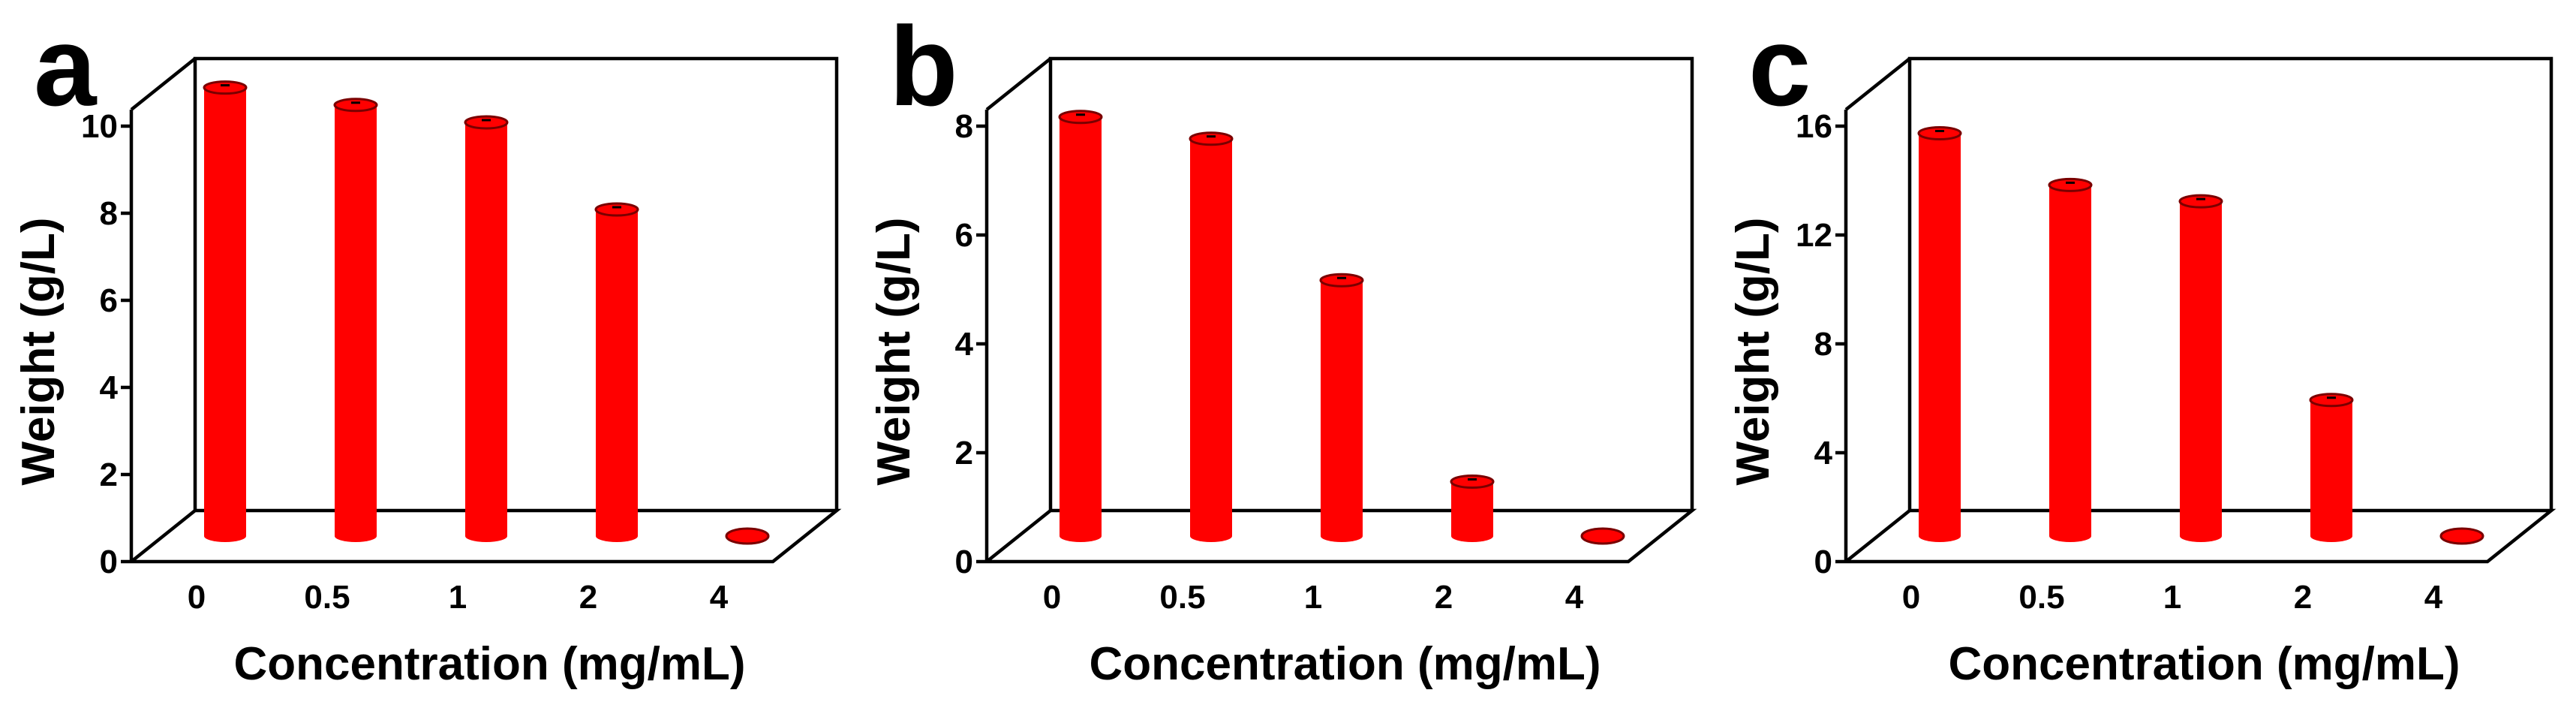 The image size is (2576, 705). I want to click on panel-letter: a, so click(66, 66).